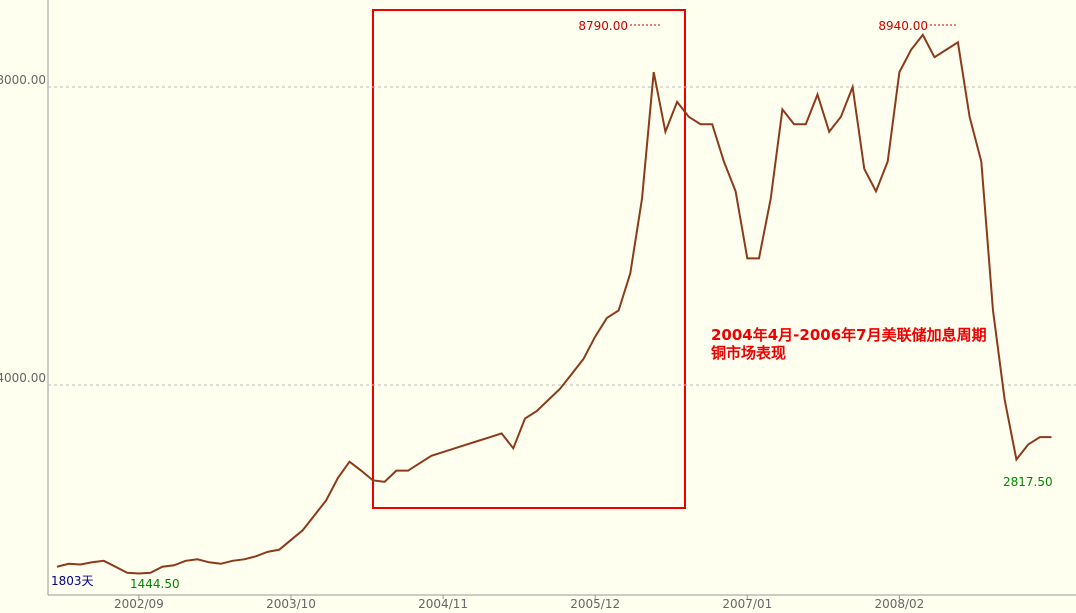  Describe the element at coordinates (849, 335) in the screenshot. I see `note: 2004年4月-2006年7月美联储加息周期` at that location.